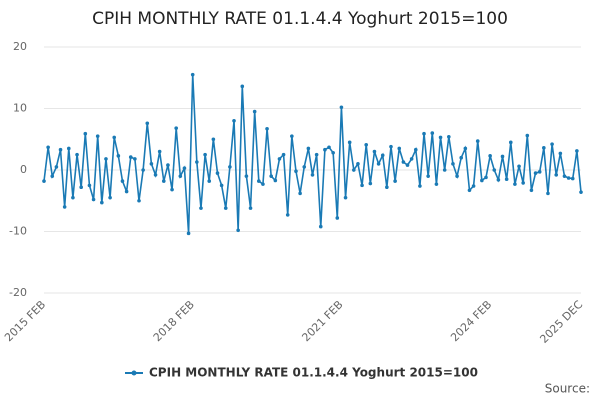 The height and width of the screenshot is (400, 600). Describe the element at coordinates (471, 321) in the screenshot. I see `x-tick-label: 2024 FEB` at that location.